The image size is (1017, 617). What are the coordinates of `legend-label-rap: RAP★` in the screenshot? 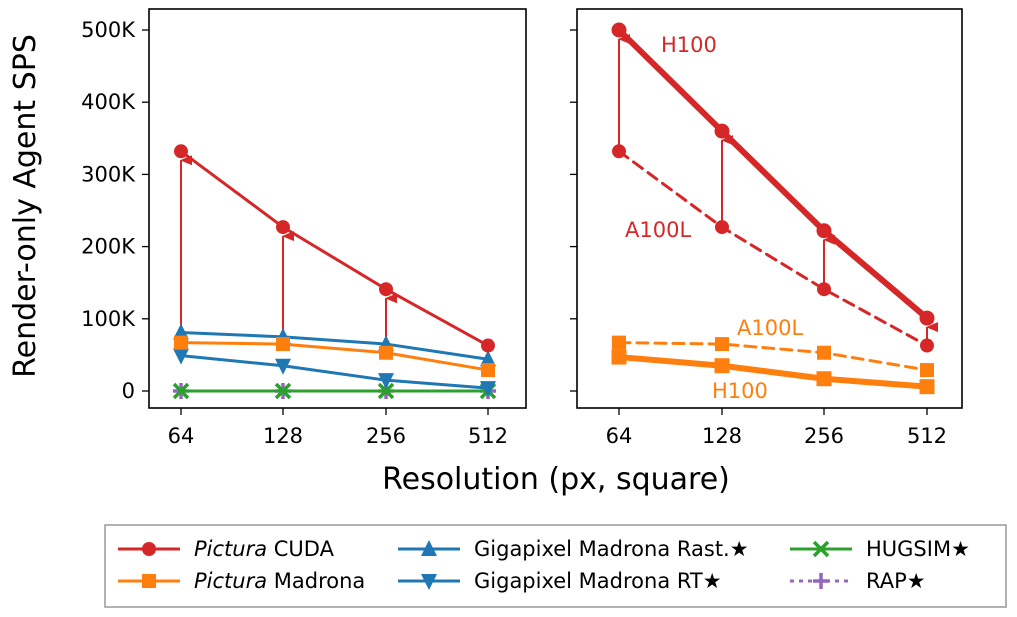 It's located at (896, 581).